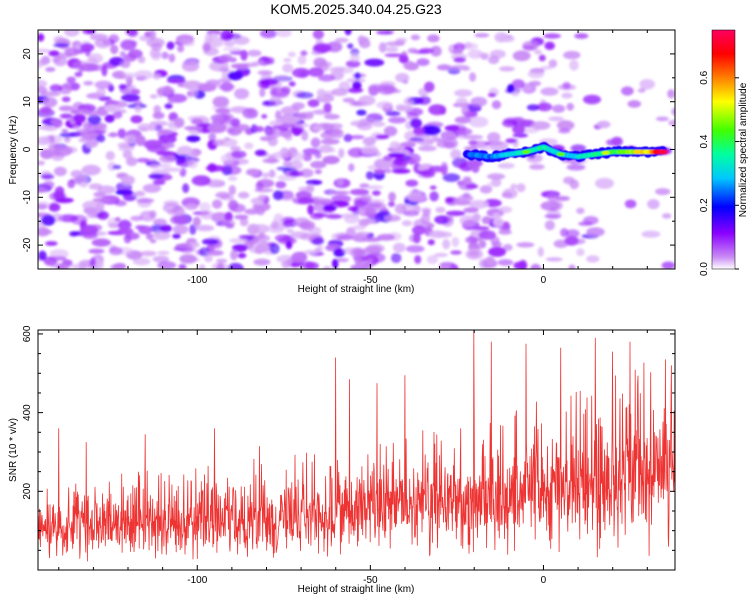 The height and width of the screenshot is (600, 750). What do you see at coordinates (27, 491) in the screenshot?
I see `y-tick-label: 200` at bounding box center [27, 491].